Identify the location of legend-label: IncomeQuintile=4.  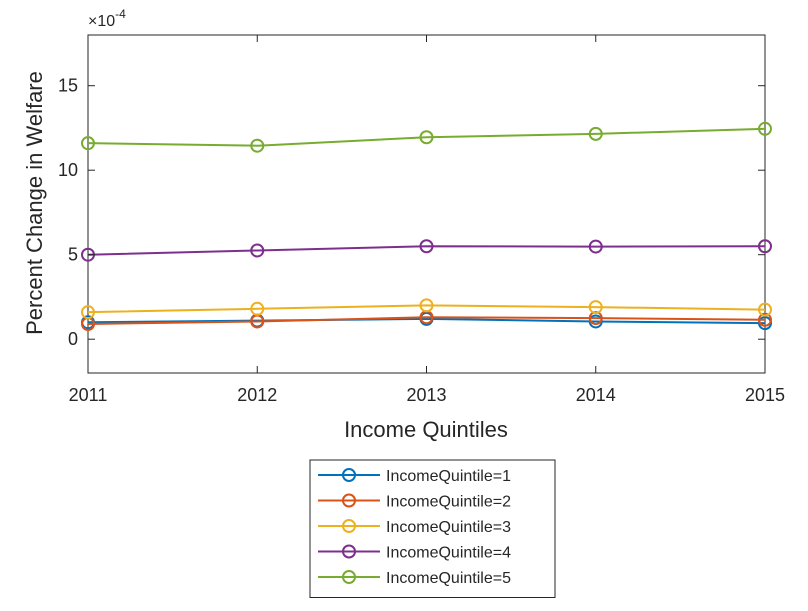
(448, 553).